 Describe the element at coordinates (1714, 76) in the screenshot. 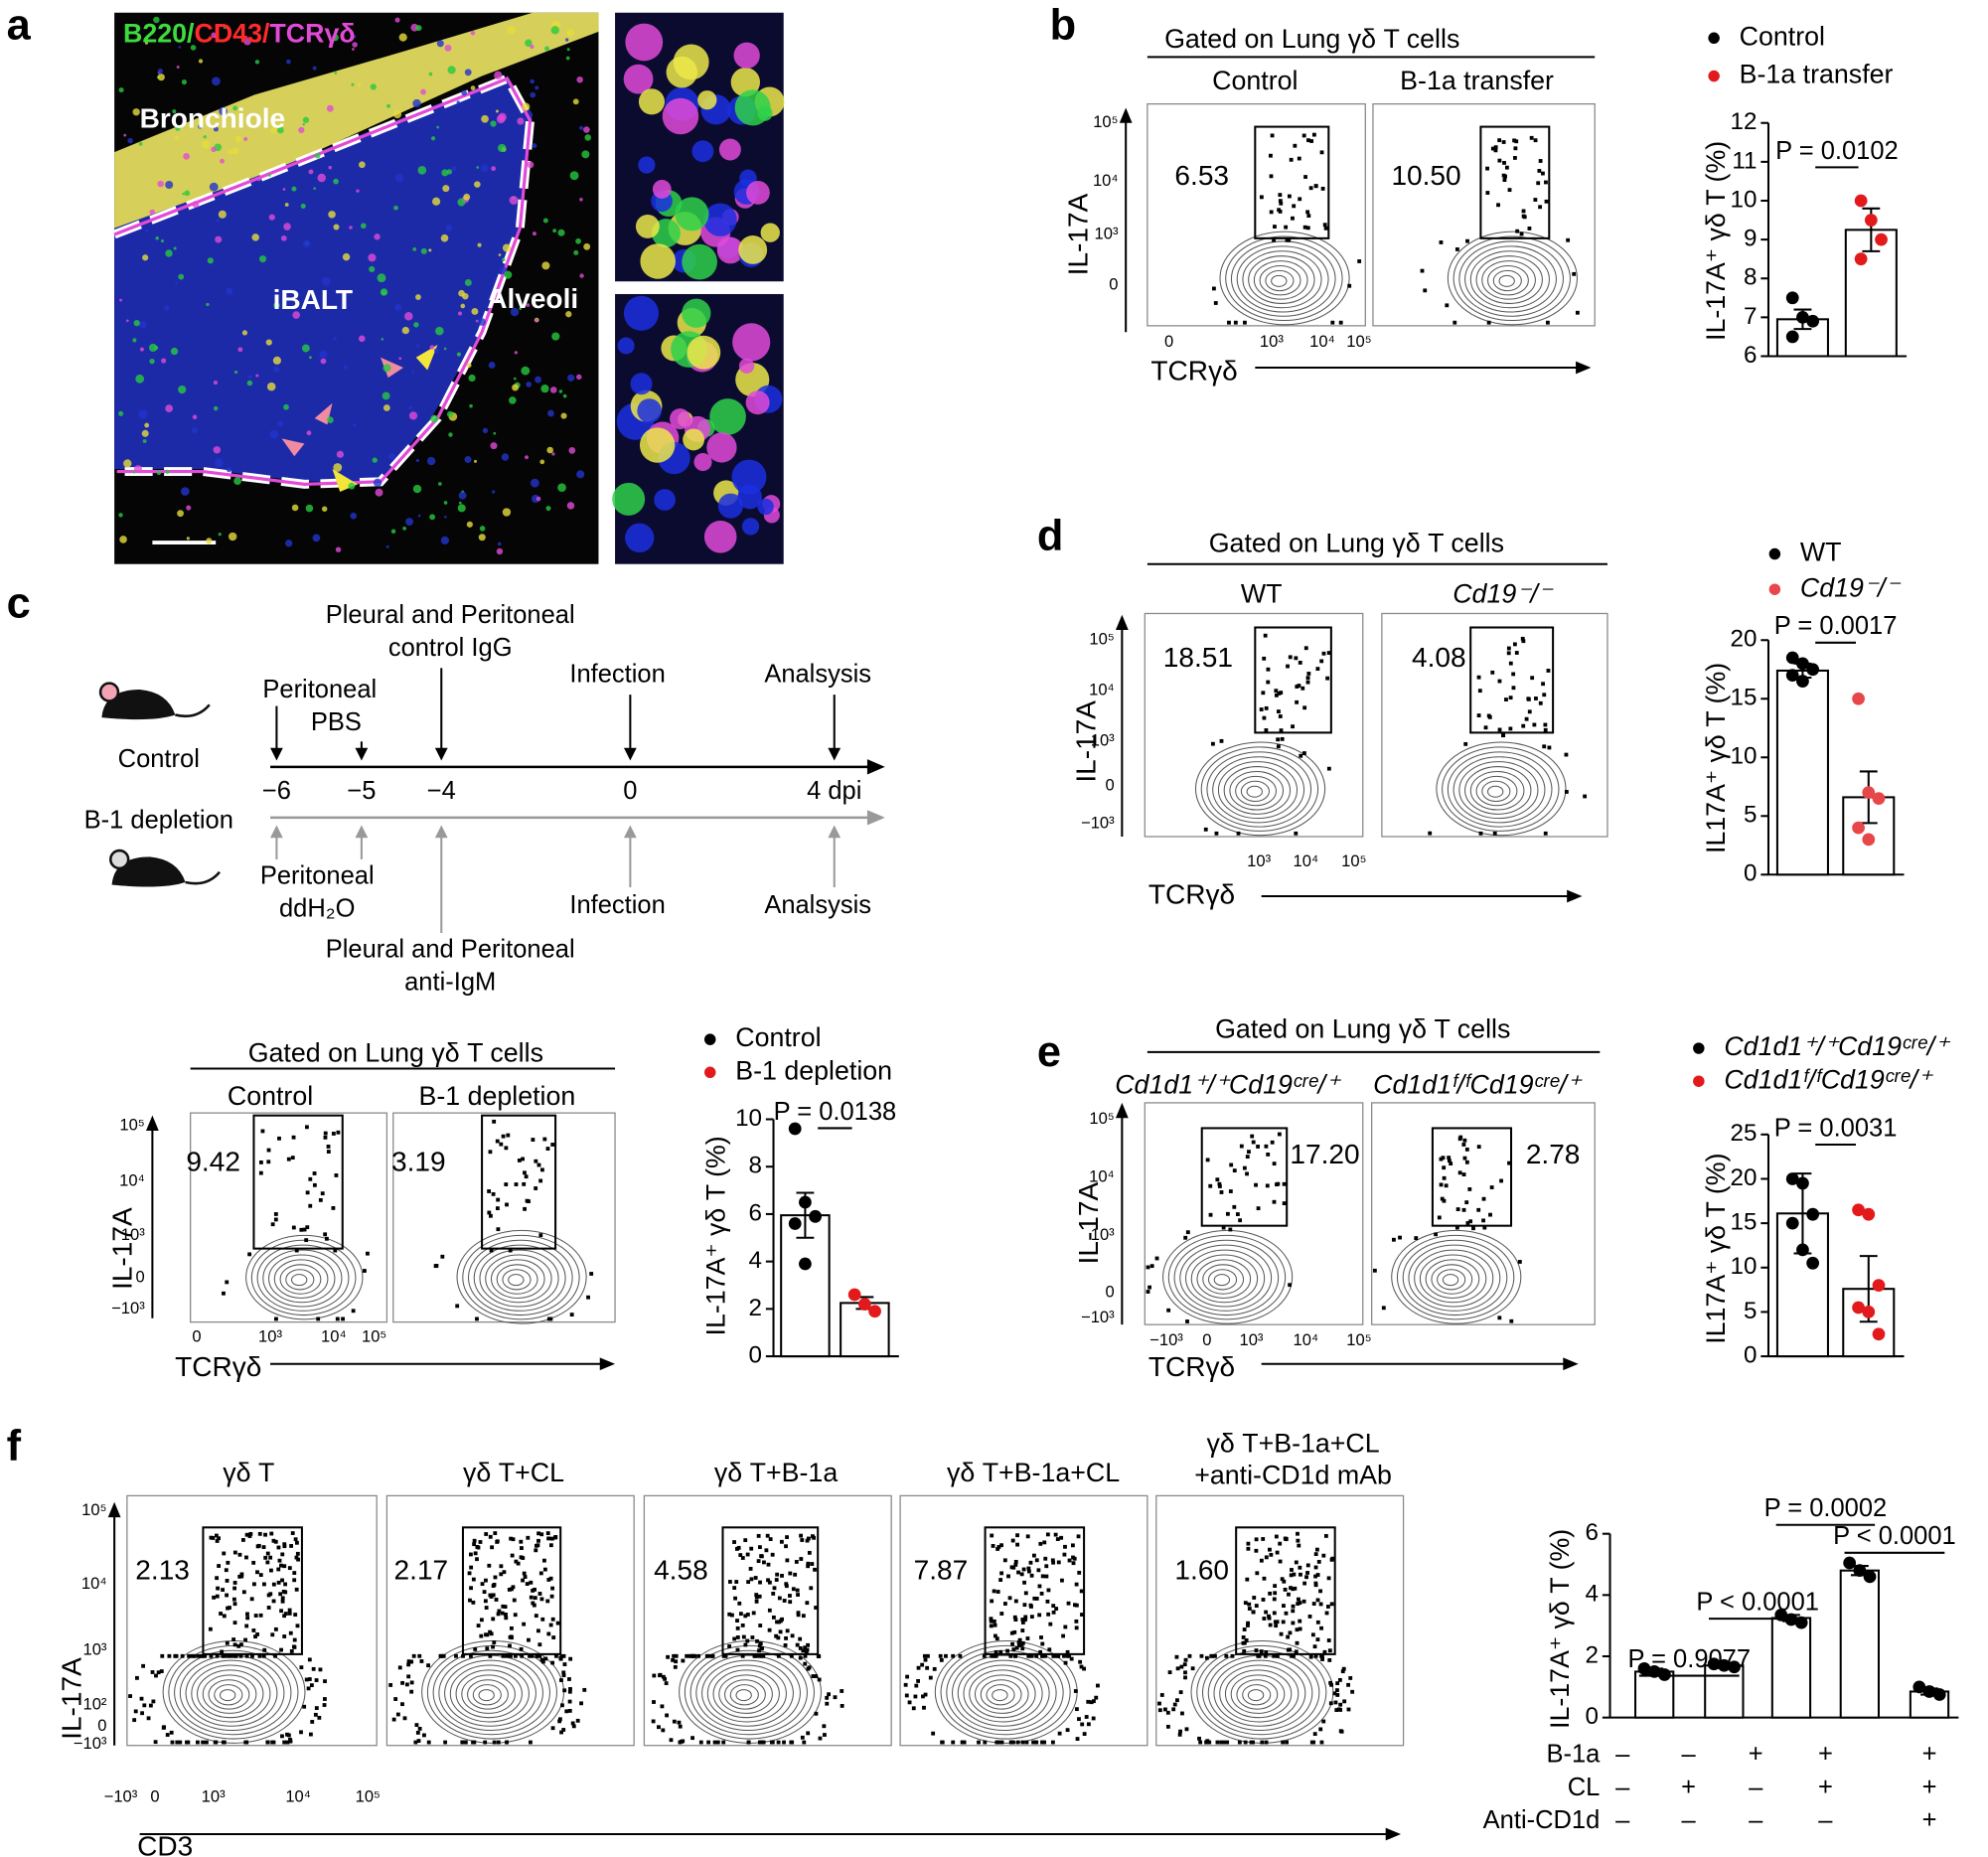

I see `legend-marker` at that location.